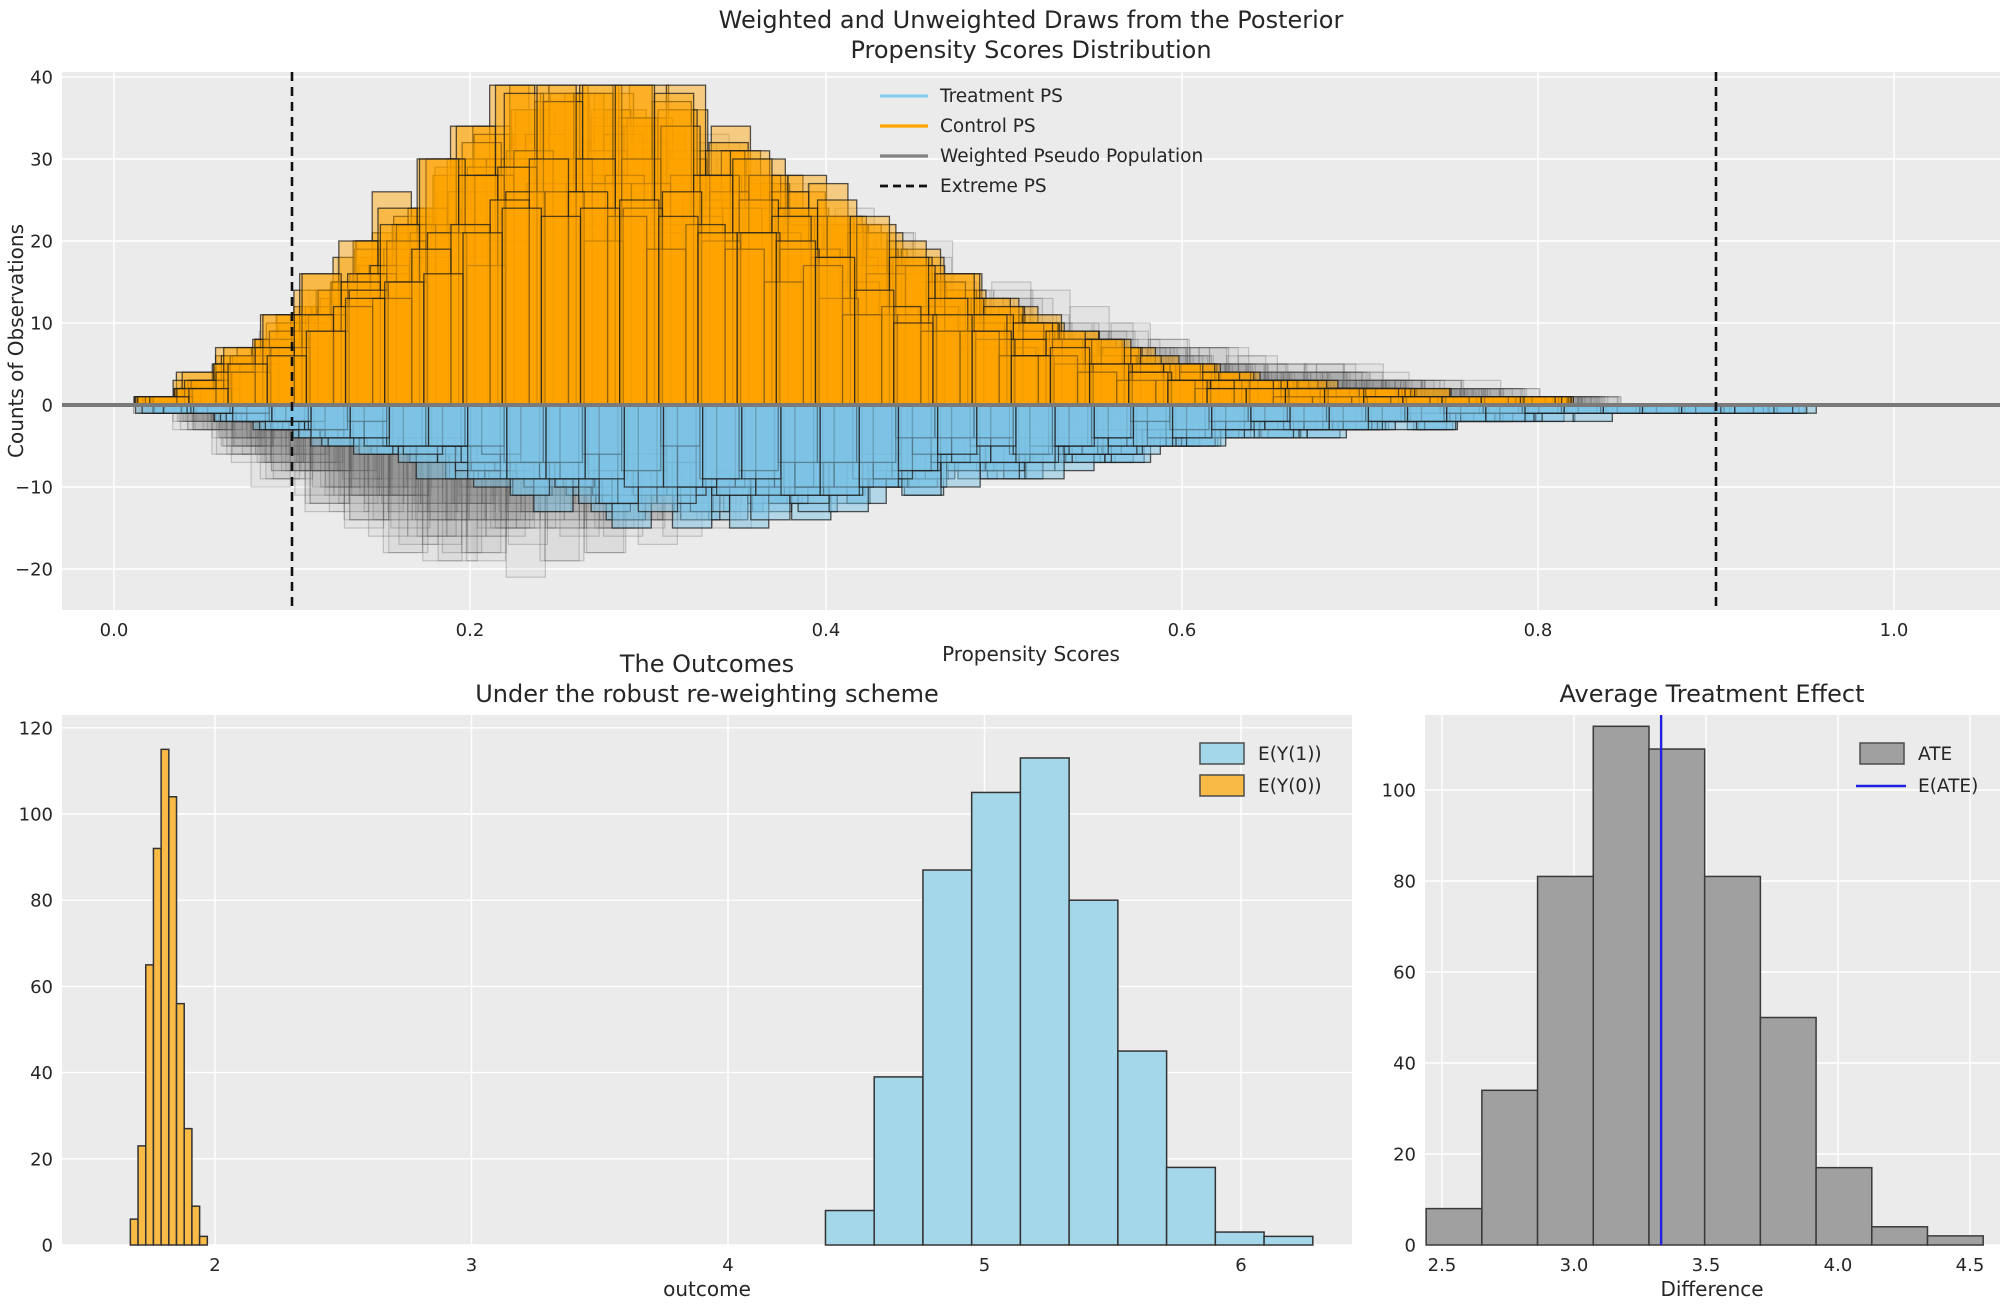  Describe the element at coordinates (984, 1265) in the screenshot. I see `tick-label: 5` at that location.